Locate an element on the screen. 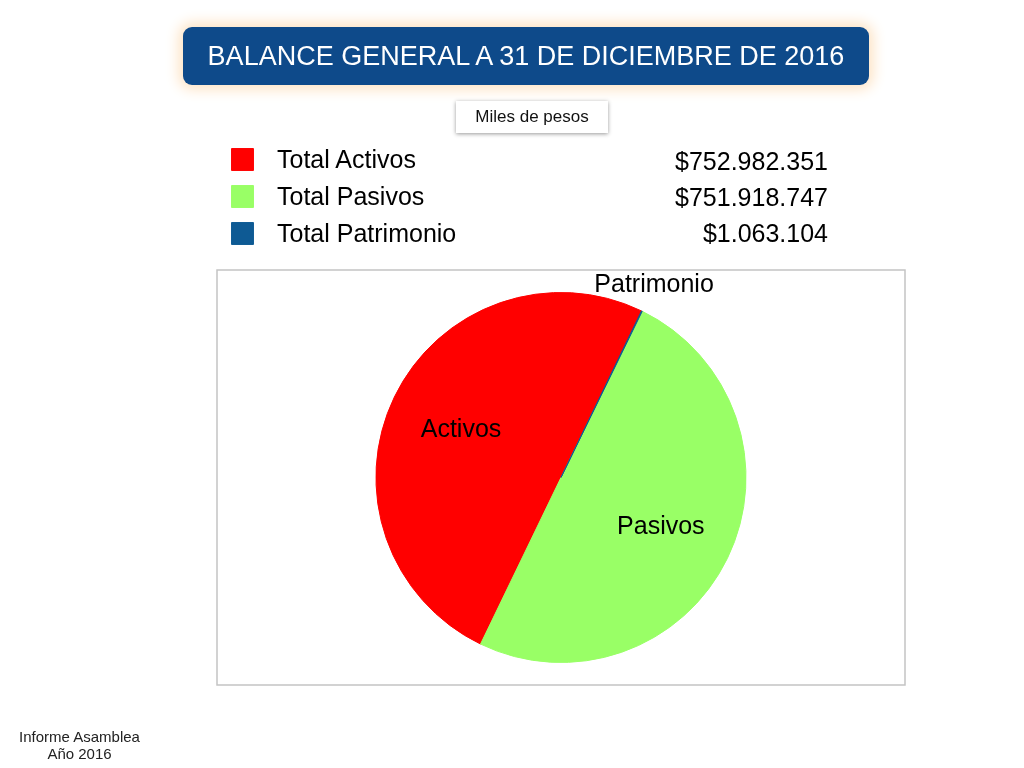  data-label: $751.918.747 is located at coordinates (751, 197).